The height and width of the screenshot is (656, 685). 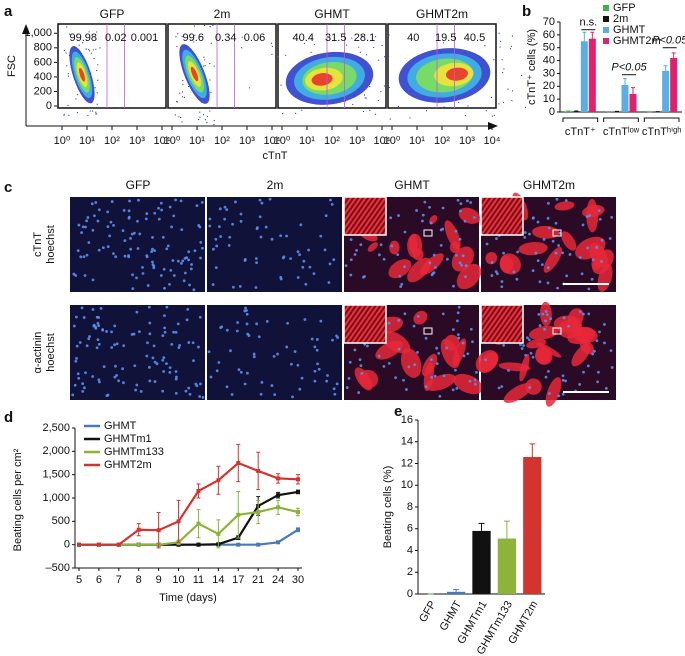 What do you see at coordinates (38, 244) in the screenshot?
I see `row-label: cTnT` at bounding box center [38, 244].